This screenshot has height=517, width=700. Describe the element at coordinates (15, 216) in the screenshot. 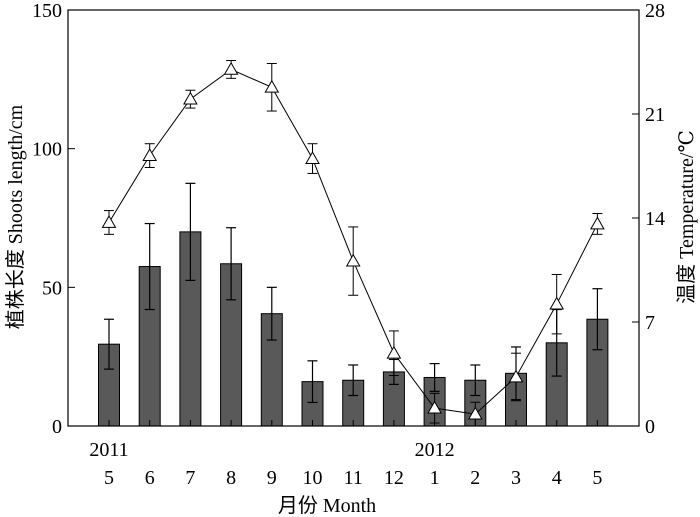

I see `y-axis-label-left: 植株长度 Shoots length/cm` at that location.